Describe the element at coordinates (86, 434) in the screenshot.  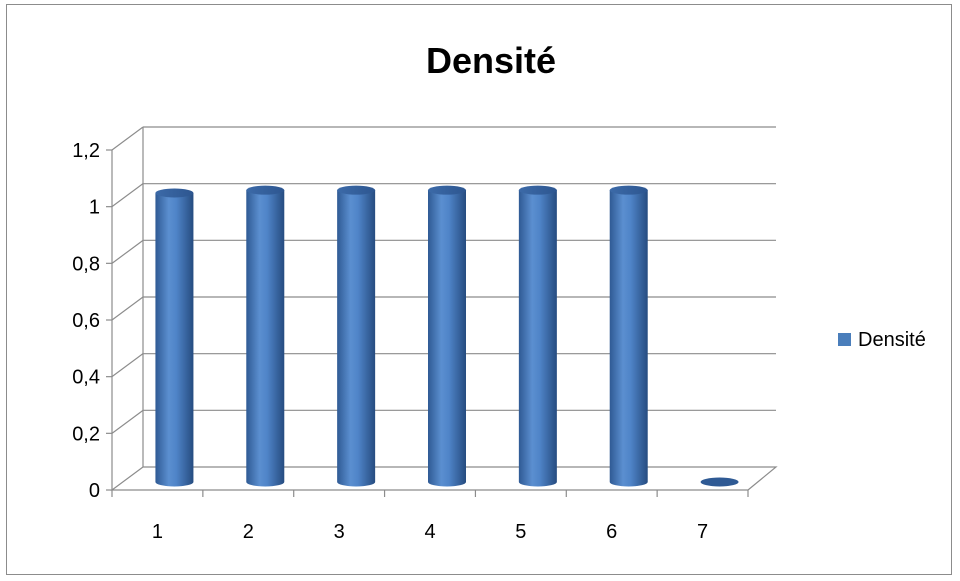
I see `y-tick-label: 0,2` at that location.